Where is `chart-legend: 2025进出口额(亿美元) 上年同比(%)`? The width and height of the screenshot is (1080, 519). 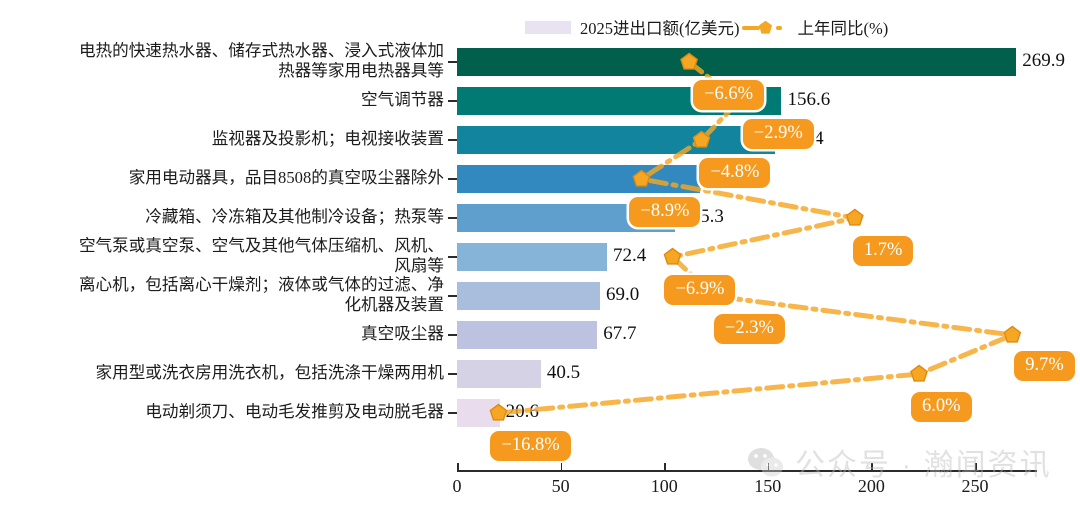
chart-legend: 2025进出口额(亿美元) 上年同比(%) is located at coordinates (706, 27).